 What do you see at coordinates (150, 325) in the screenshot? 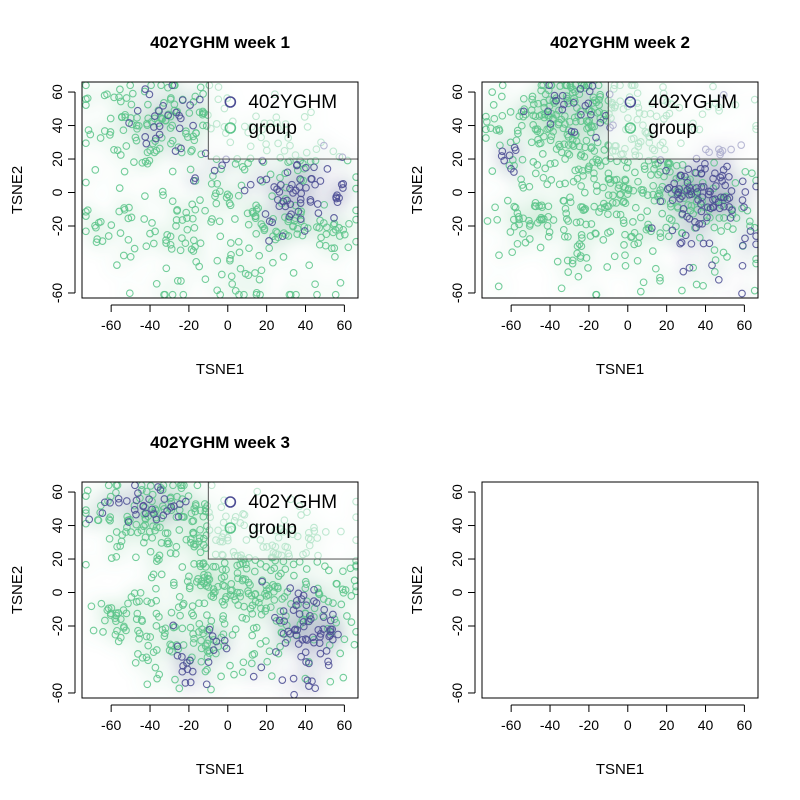
I see `x-tick-label: -40` at bounding box center [150, 325].